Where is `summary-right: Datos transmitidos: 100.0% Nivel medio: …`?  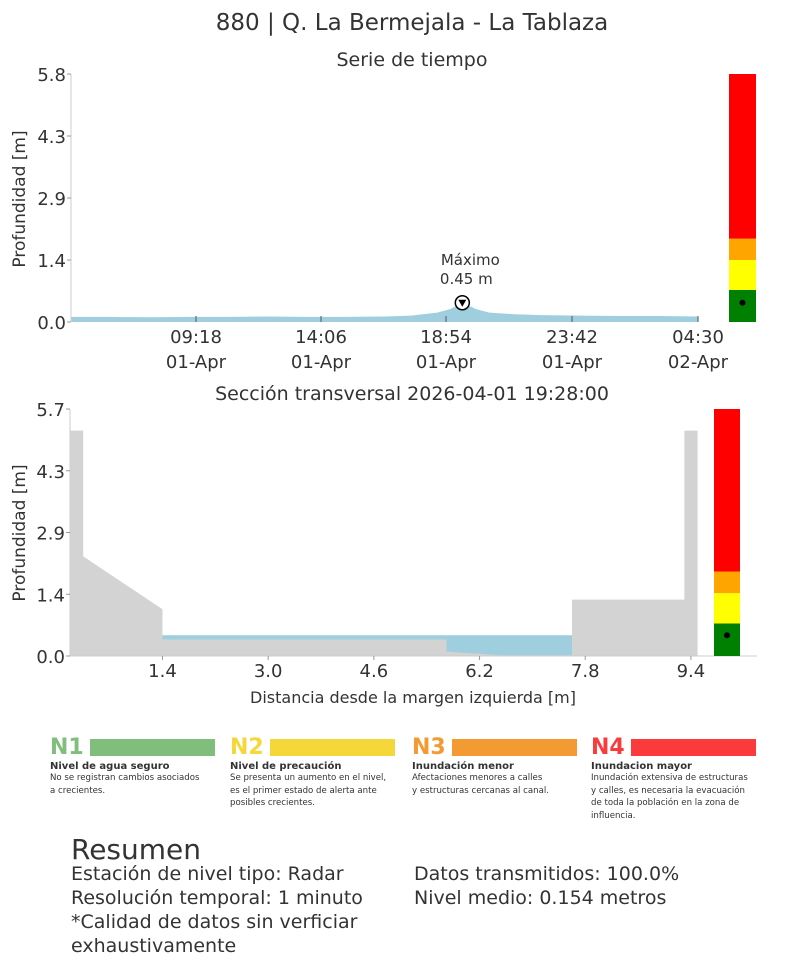
summary-right: Datos transmitidos: 100.0% Nivel medio: … is located at coordinates (546, 886).